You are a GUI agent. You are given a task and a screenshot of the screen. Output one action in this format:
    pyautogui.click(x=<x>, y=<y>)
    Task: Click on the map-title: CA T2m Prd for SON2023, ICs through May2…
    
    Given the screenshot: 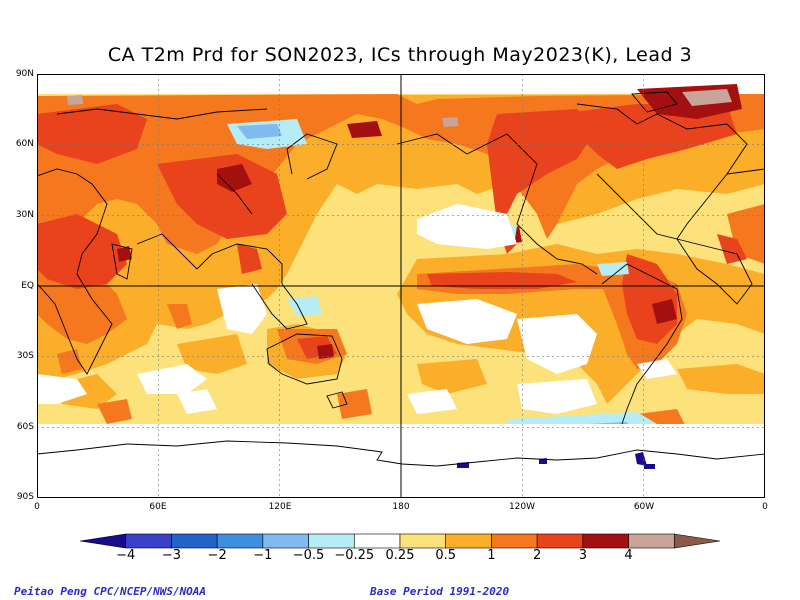 What is the action you would take?
    pyautogui.click(x=400, y=55)
    